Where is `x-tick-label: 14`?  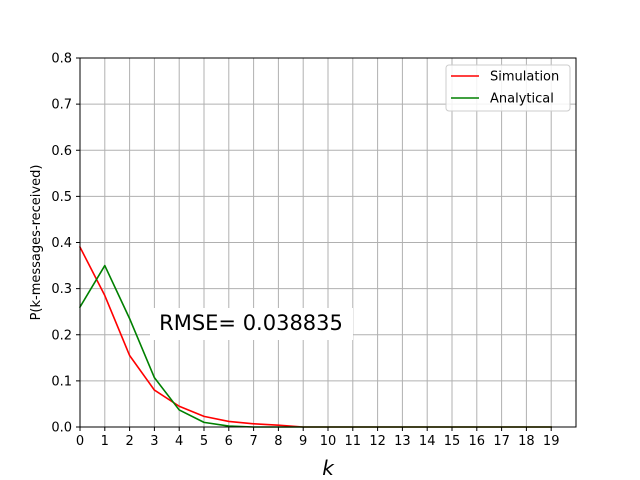 x-tick-label: 14 is located at coordinates (427, 441).